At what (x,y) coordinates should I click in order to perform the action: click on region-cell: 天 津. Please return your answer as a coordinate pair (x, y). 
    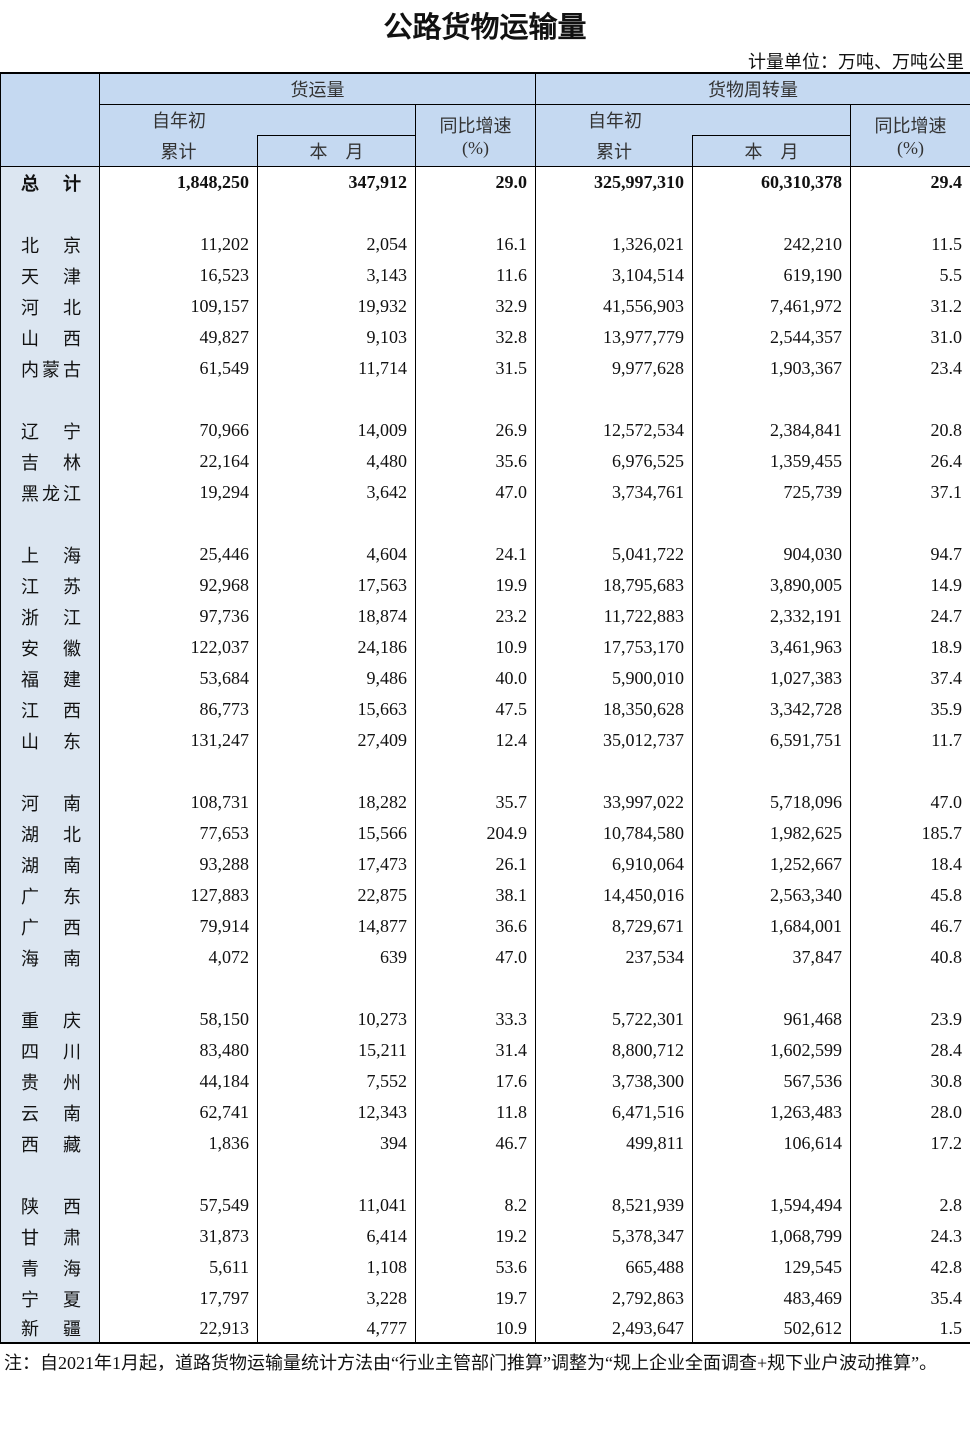
    Looking at the image, I should click on (50, 275).